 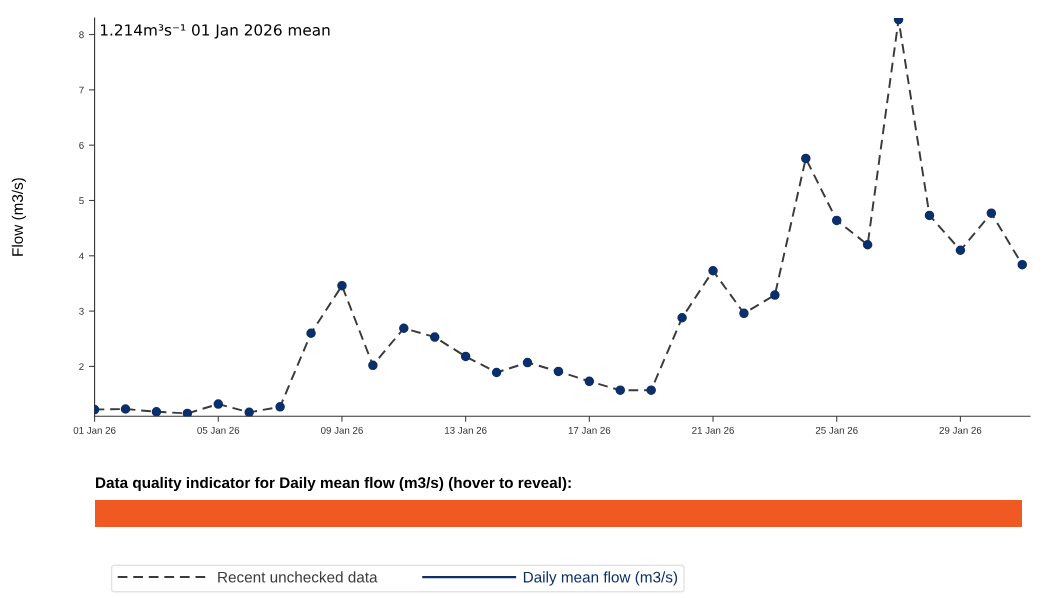 What do you see at coordinates (81, 90) in the screenshot?
I see `y-tick-label: 7` at bounding box center [81, 90].